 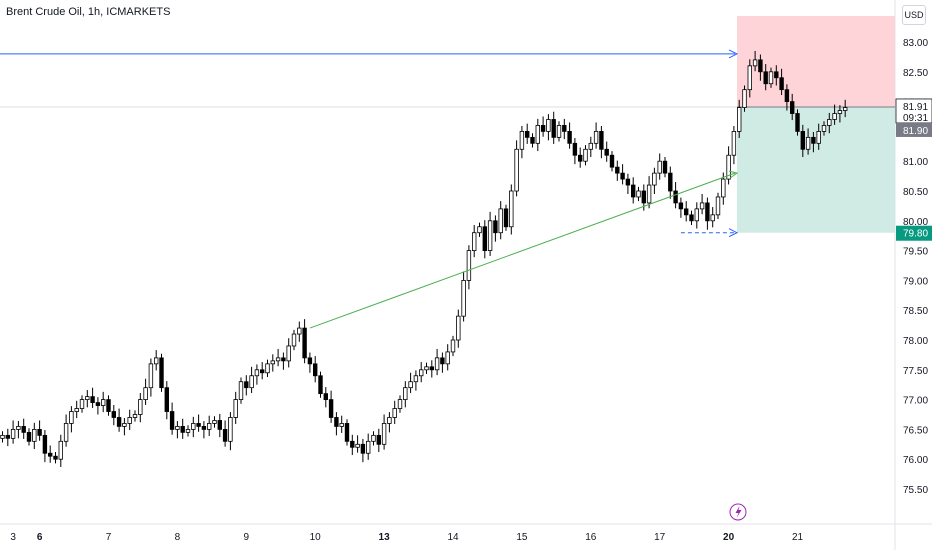 What do you see at coordinates (522, 250) in the screenshot?
I see `trend-line` at bounding box center [522, 250].